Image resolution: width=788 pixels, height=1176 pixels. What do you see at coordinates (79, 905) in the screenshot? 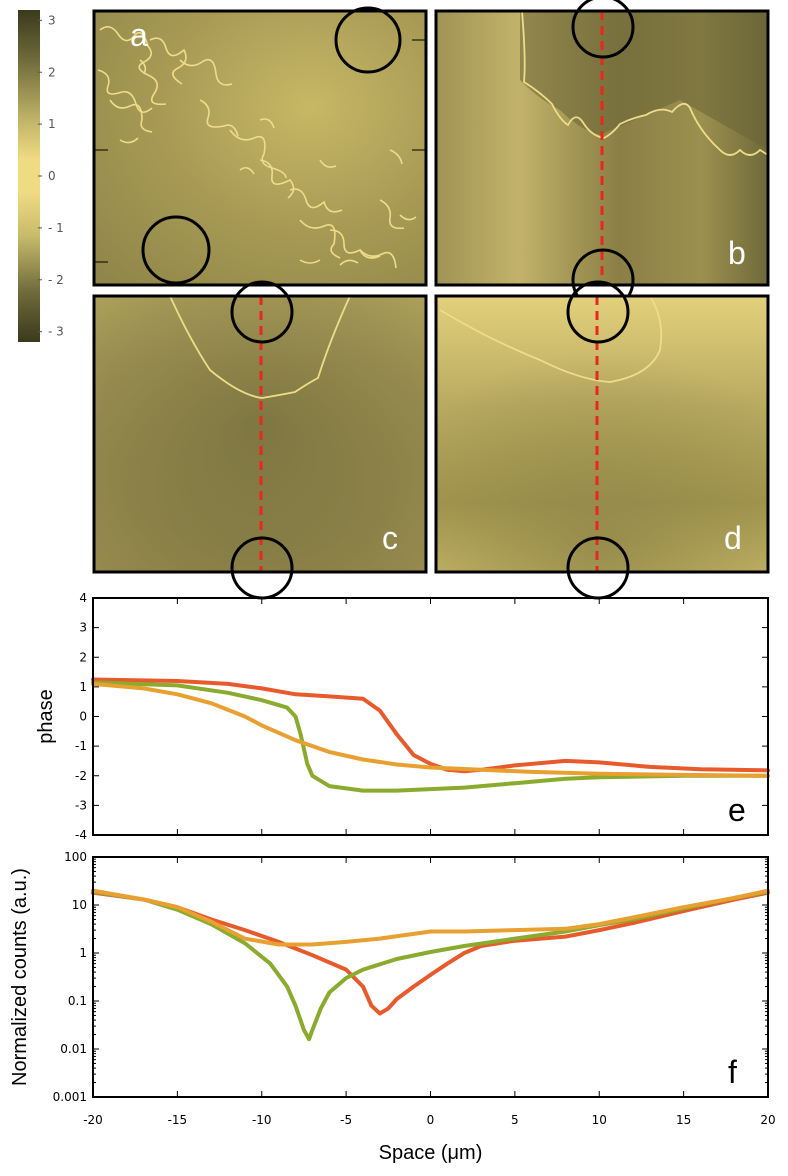
I see `y-tick-label: 10` at bounding box center [79, 905].